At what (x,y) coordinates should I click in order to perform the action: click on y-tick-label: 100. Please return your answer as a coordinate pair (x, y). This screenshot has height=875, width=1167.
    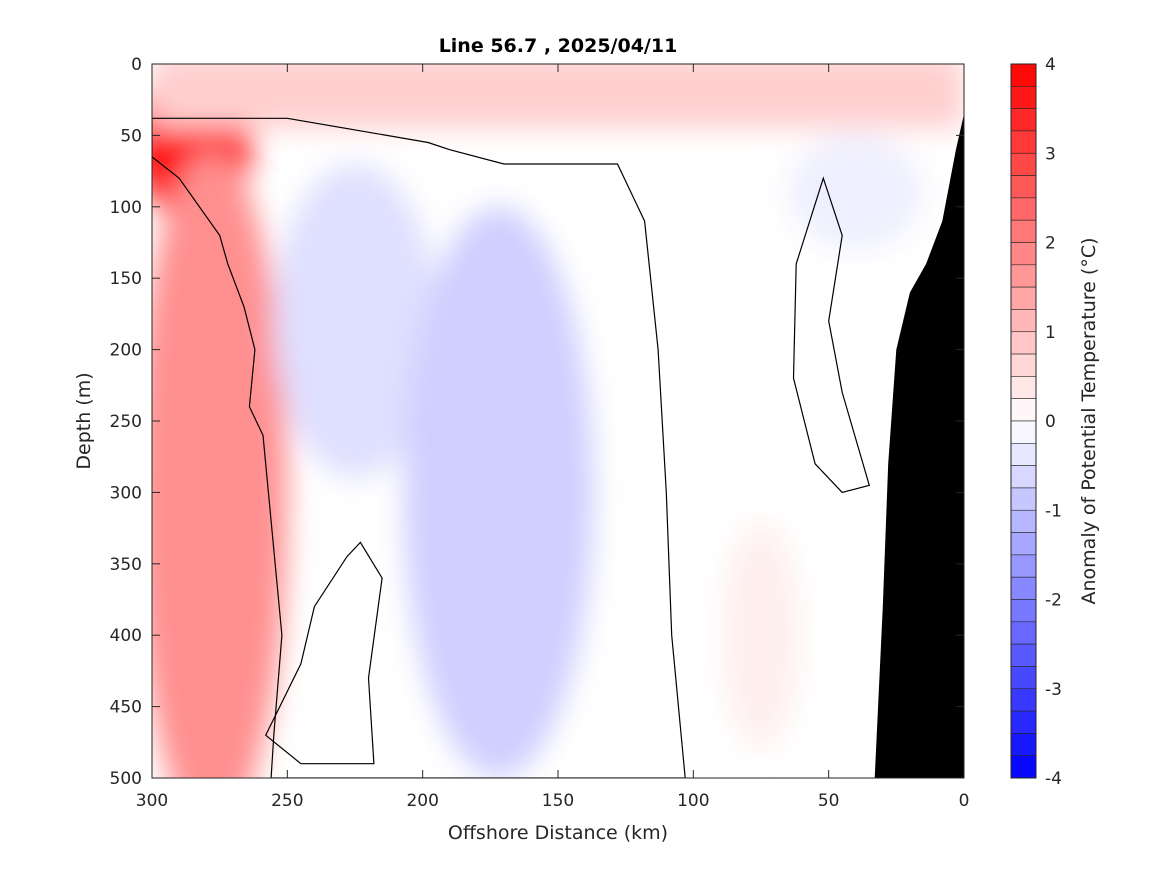
    Looking at the image, I should click on (126, 208).